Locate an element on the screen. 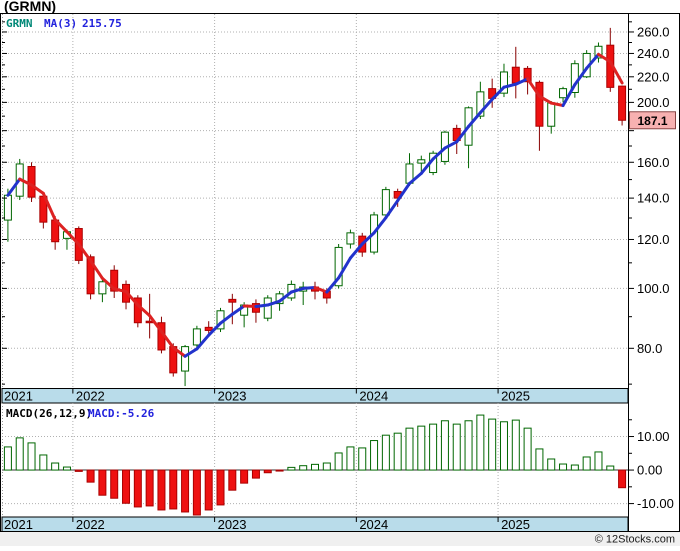 The width and height of the screenshot is (680, 551). y-axis-label: 100.0 is located at coordinates (653, 288).